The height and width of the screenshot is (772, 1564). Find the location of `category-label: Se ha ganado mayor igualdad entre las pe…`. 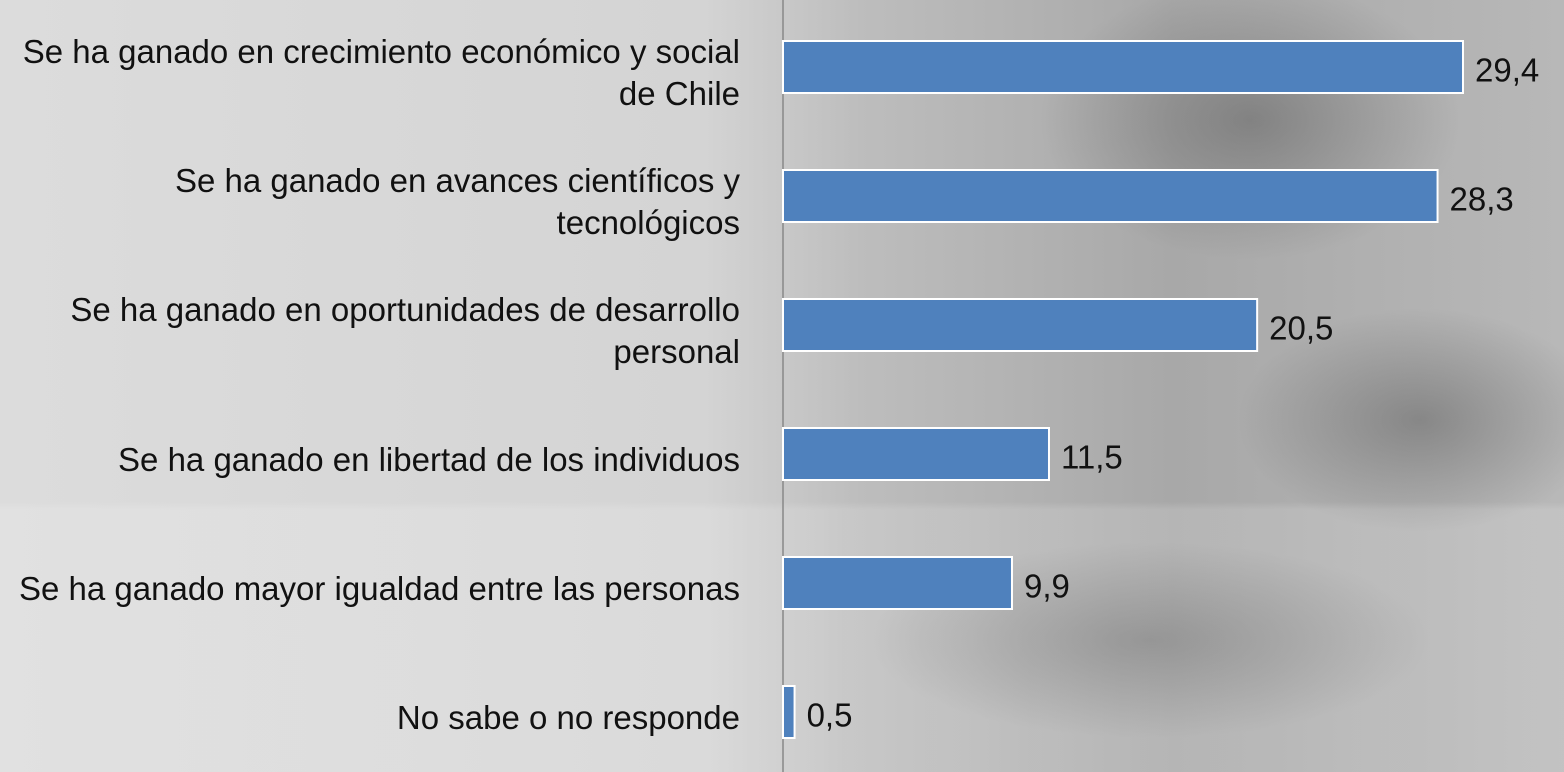

category-label: Se ha ganado mayor igualdad entre las pe… is located at coordinates (379, 588).